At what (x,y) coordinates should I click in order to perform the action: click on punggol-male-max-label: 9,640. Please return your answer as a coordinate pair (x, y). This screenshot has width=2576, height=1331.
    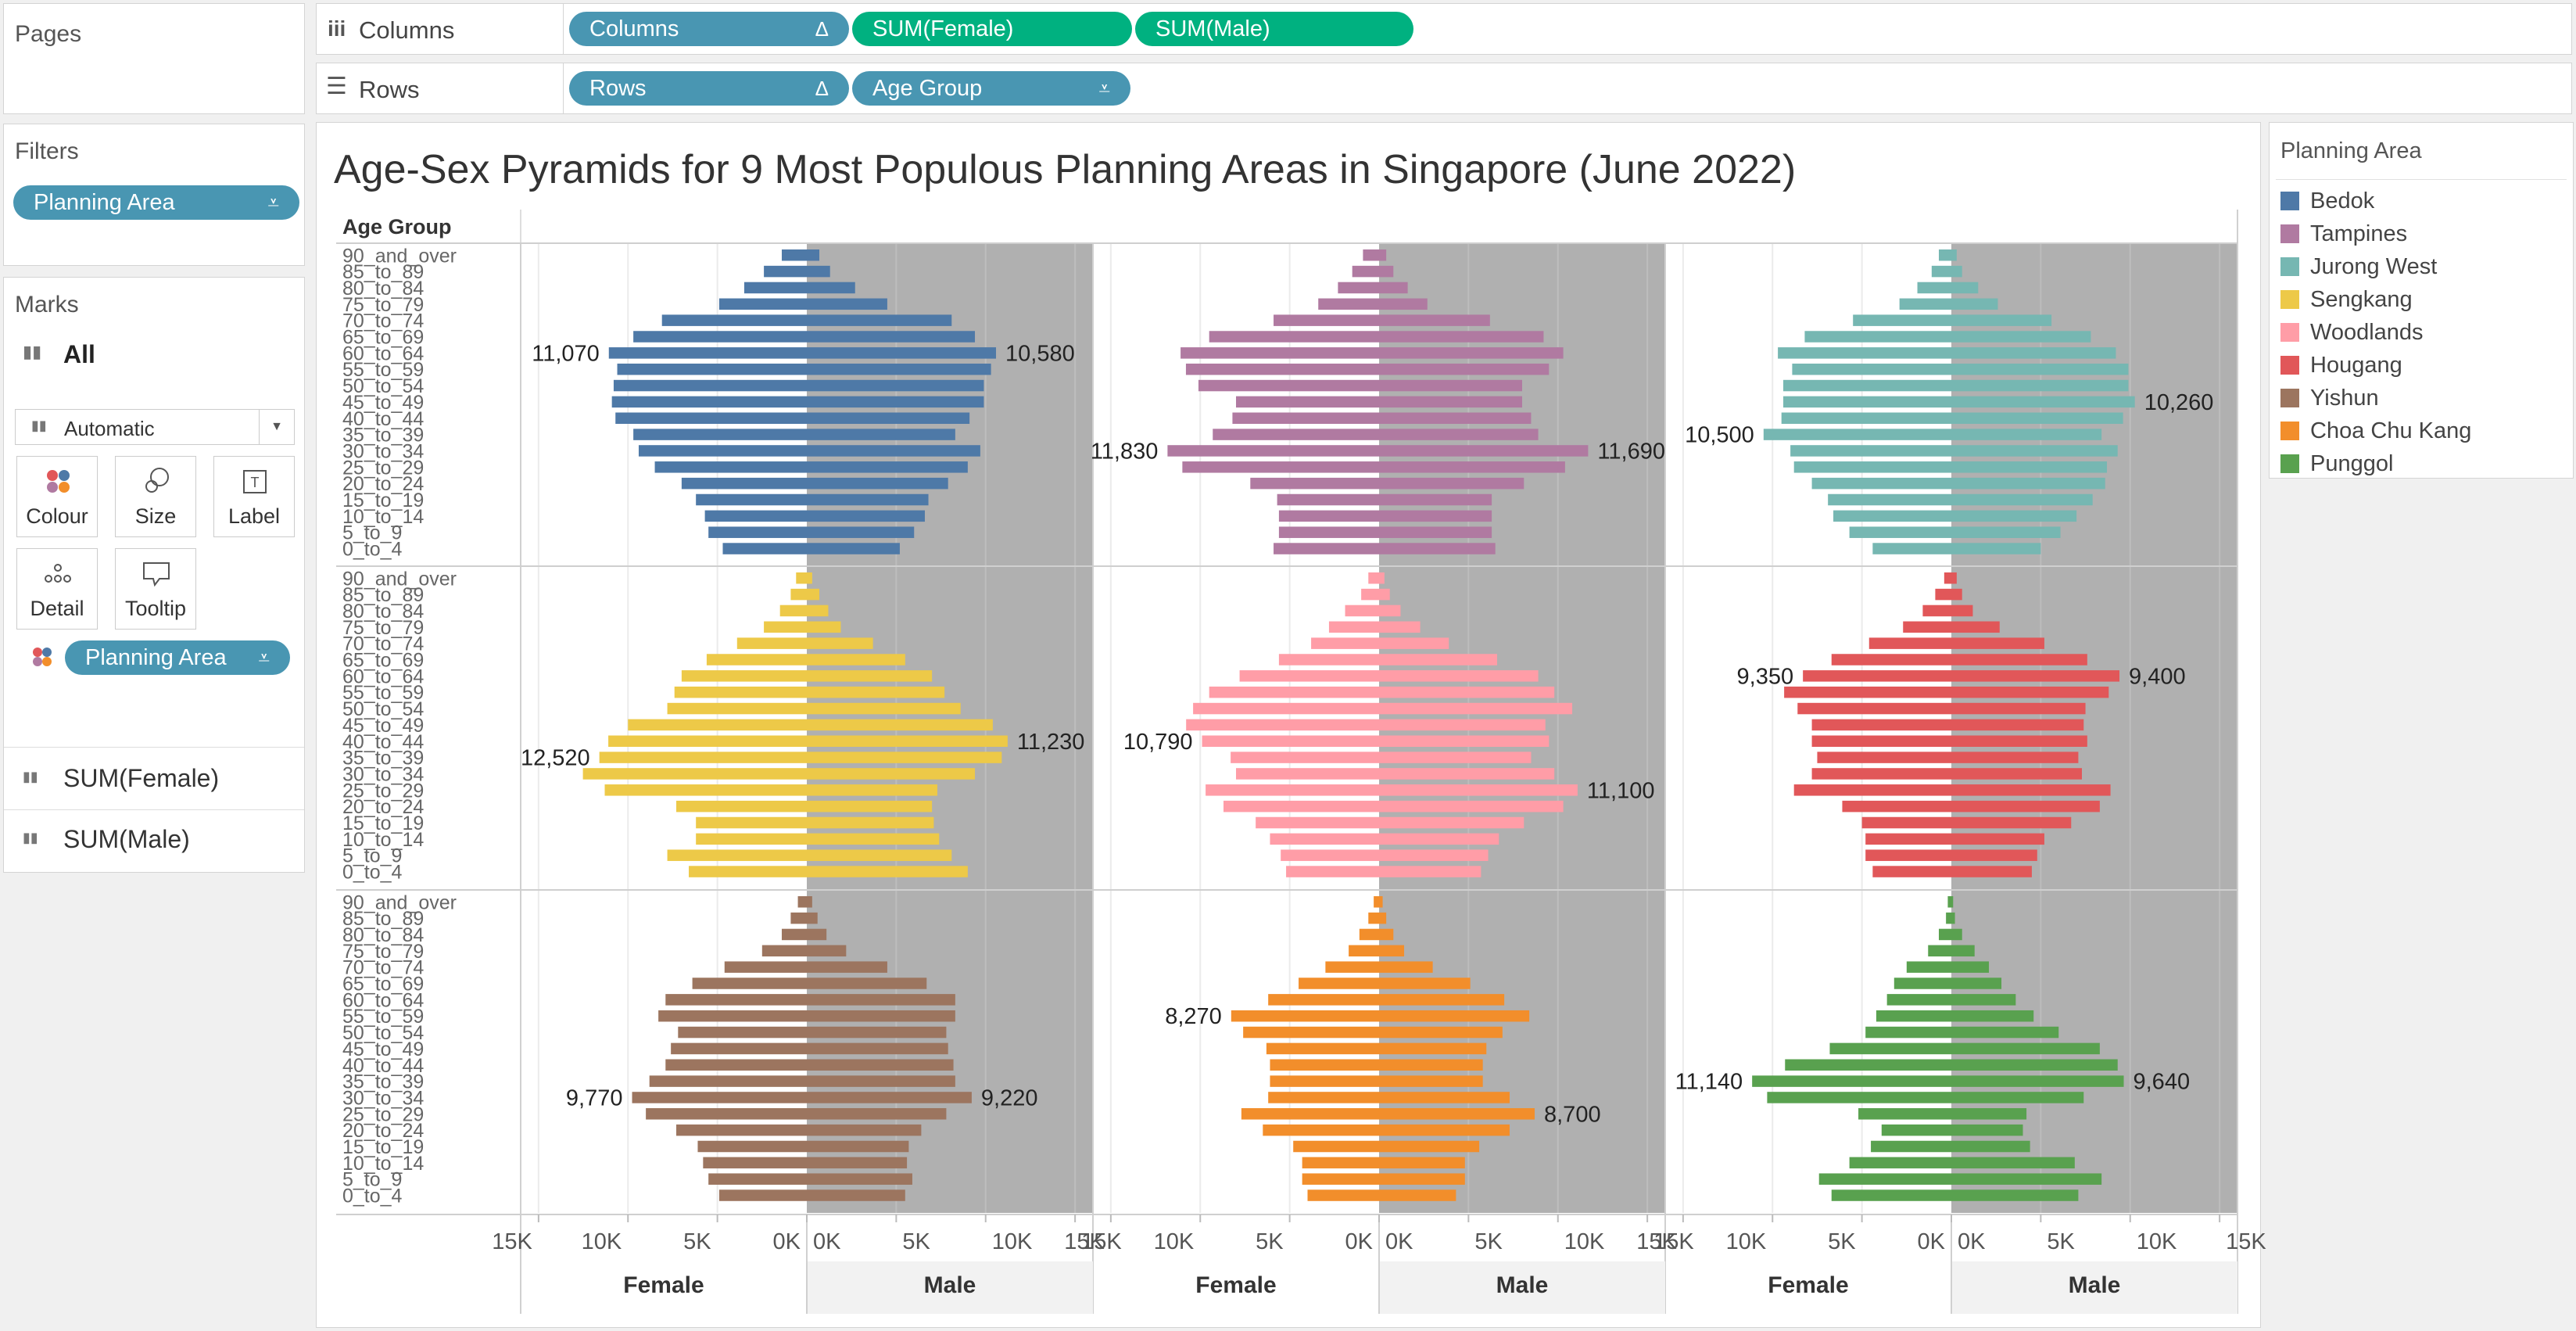
    Looking at the image, I should click on (2162, 1082).